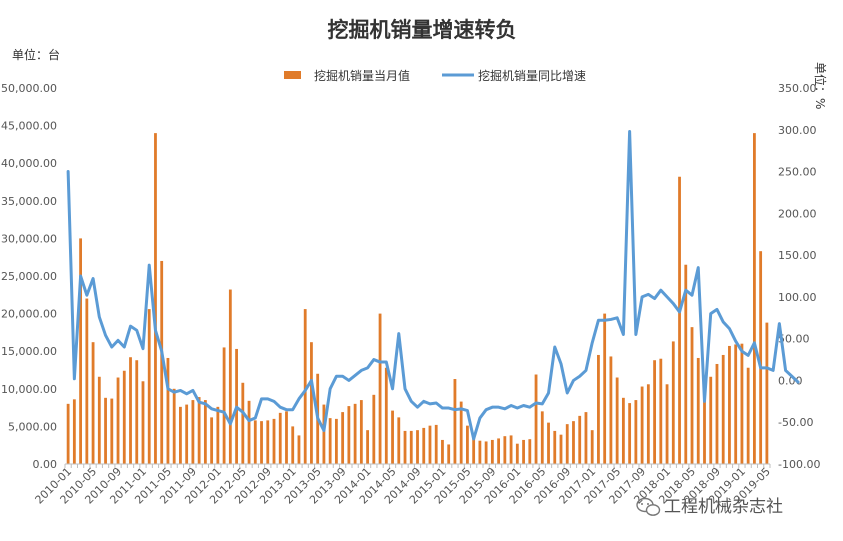  What do you see at coordinates (820, 85) in the screenshot?
I see `right-unit-label: 单位：%` at bounding box center [820, 85].